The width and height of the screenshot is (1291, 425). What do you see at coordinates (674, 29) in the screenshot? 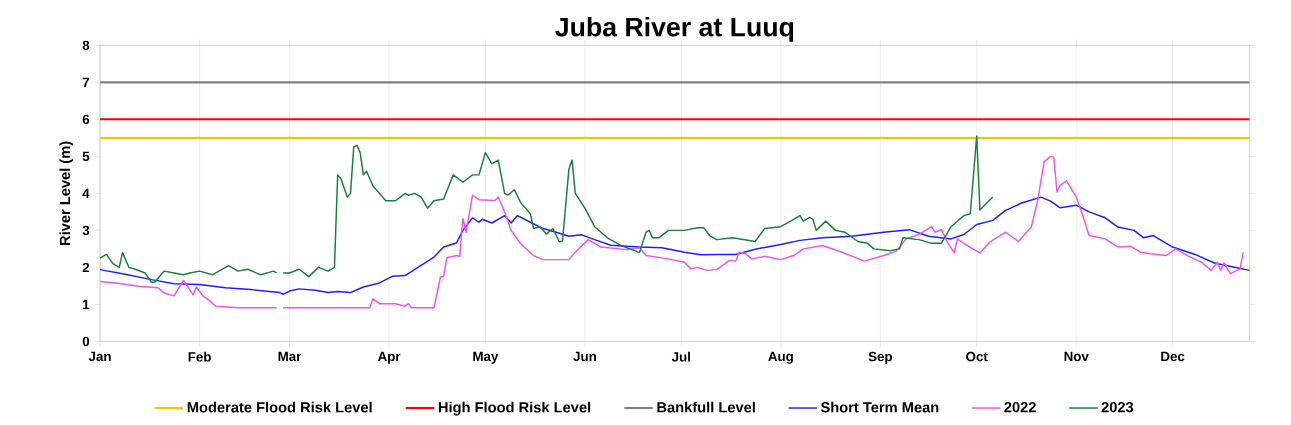
I see `chart-title: Juba River at Luuq` at bounding box center [674, 29].